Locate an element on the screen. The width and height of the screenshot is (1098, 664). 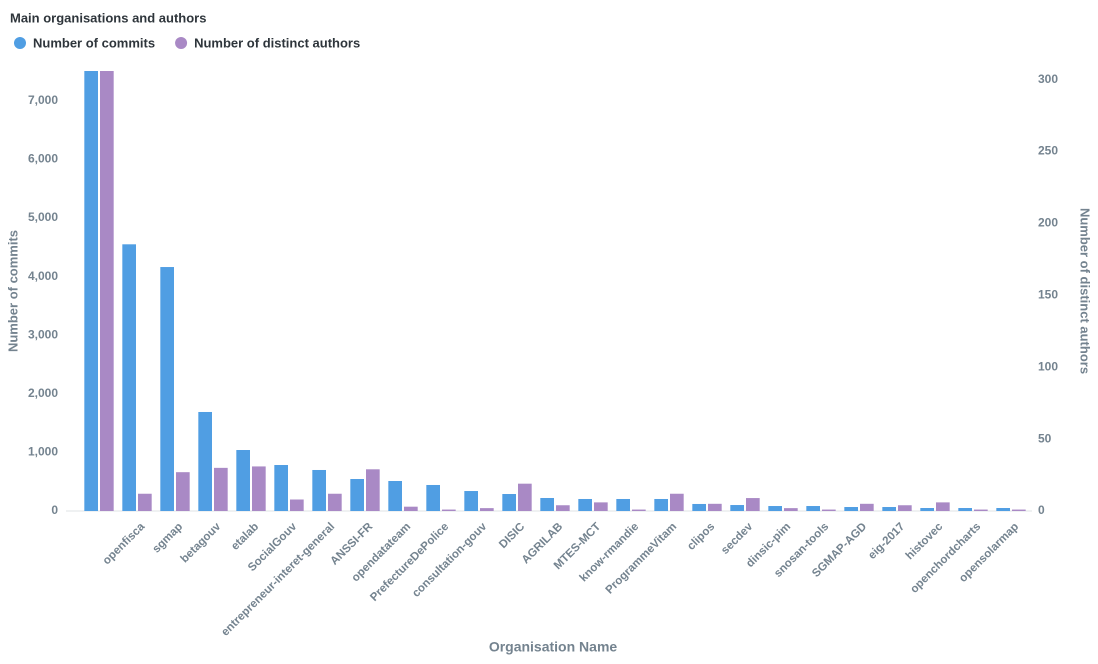
y2-tick-label: 250 is located at coordinates (1048, 151).